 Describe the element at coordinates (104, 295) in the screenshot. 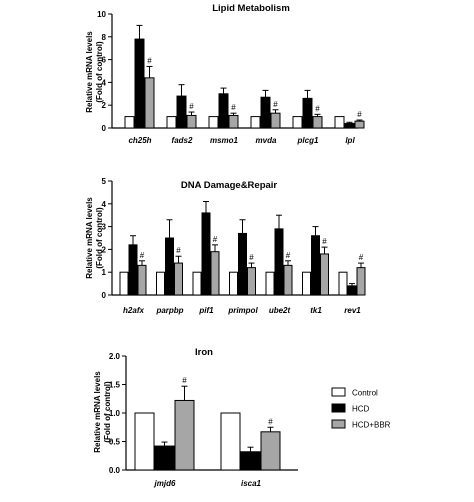

I see `y-tick-label: 0` at that location.